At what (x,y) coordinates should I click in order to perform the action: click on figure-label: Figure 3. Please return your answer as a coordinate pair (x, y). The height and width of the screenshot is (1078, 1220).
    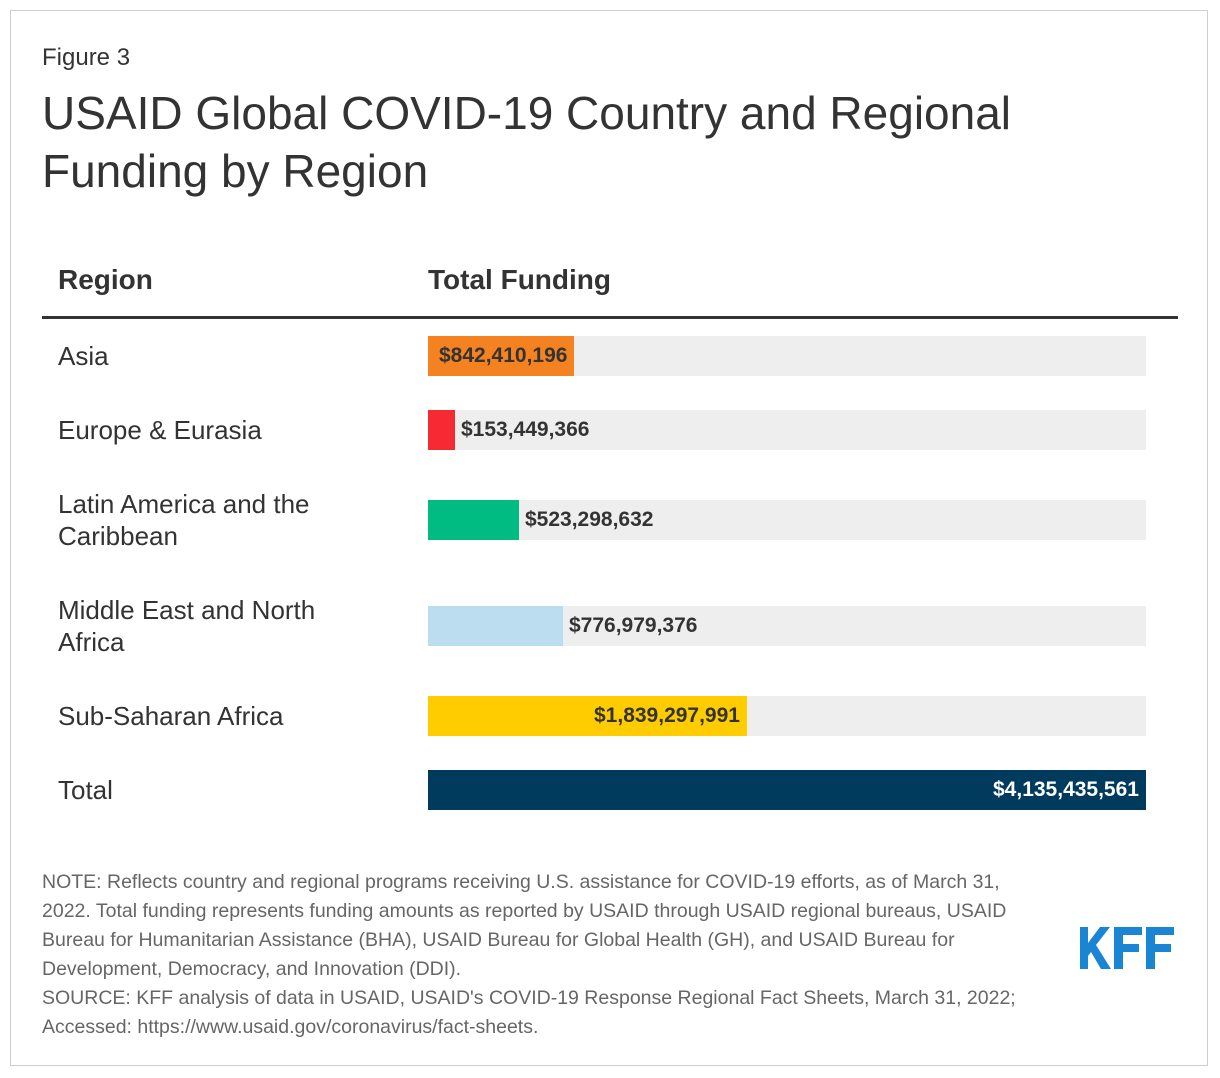
    Looking at the image, I should click on (86, 57).